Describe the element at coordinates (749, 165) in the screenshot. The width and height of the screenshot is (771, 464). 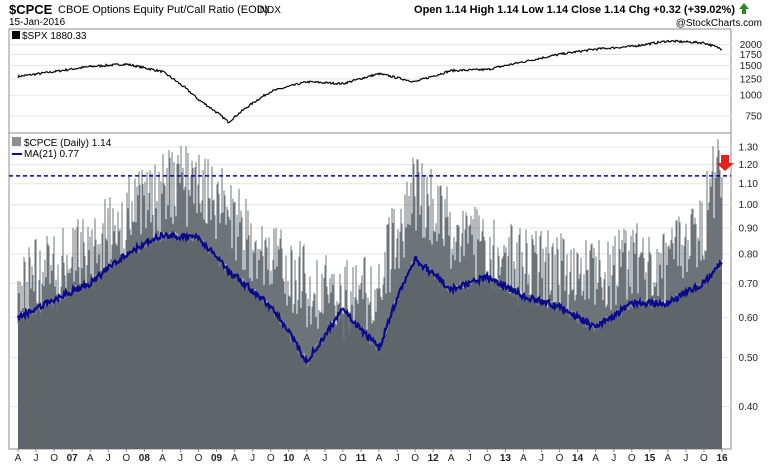
I see `cpce-tick-label: 1.20` at that location.